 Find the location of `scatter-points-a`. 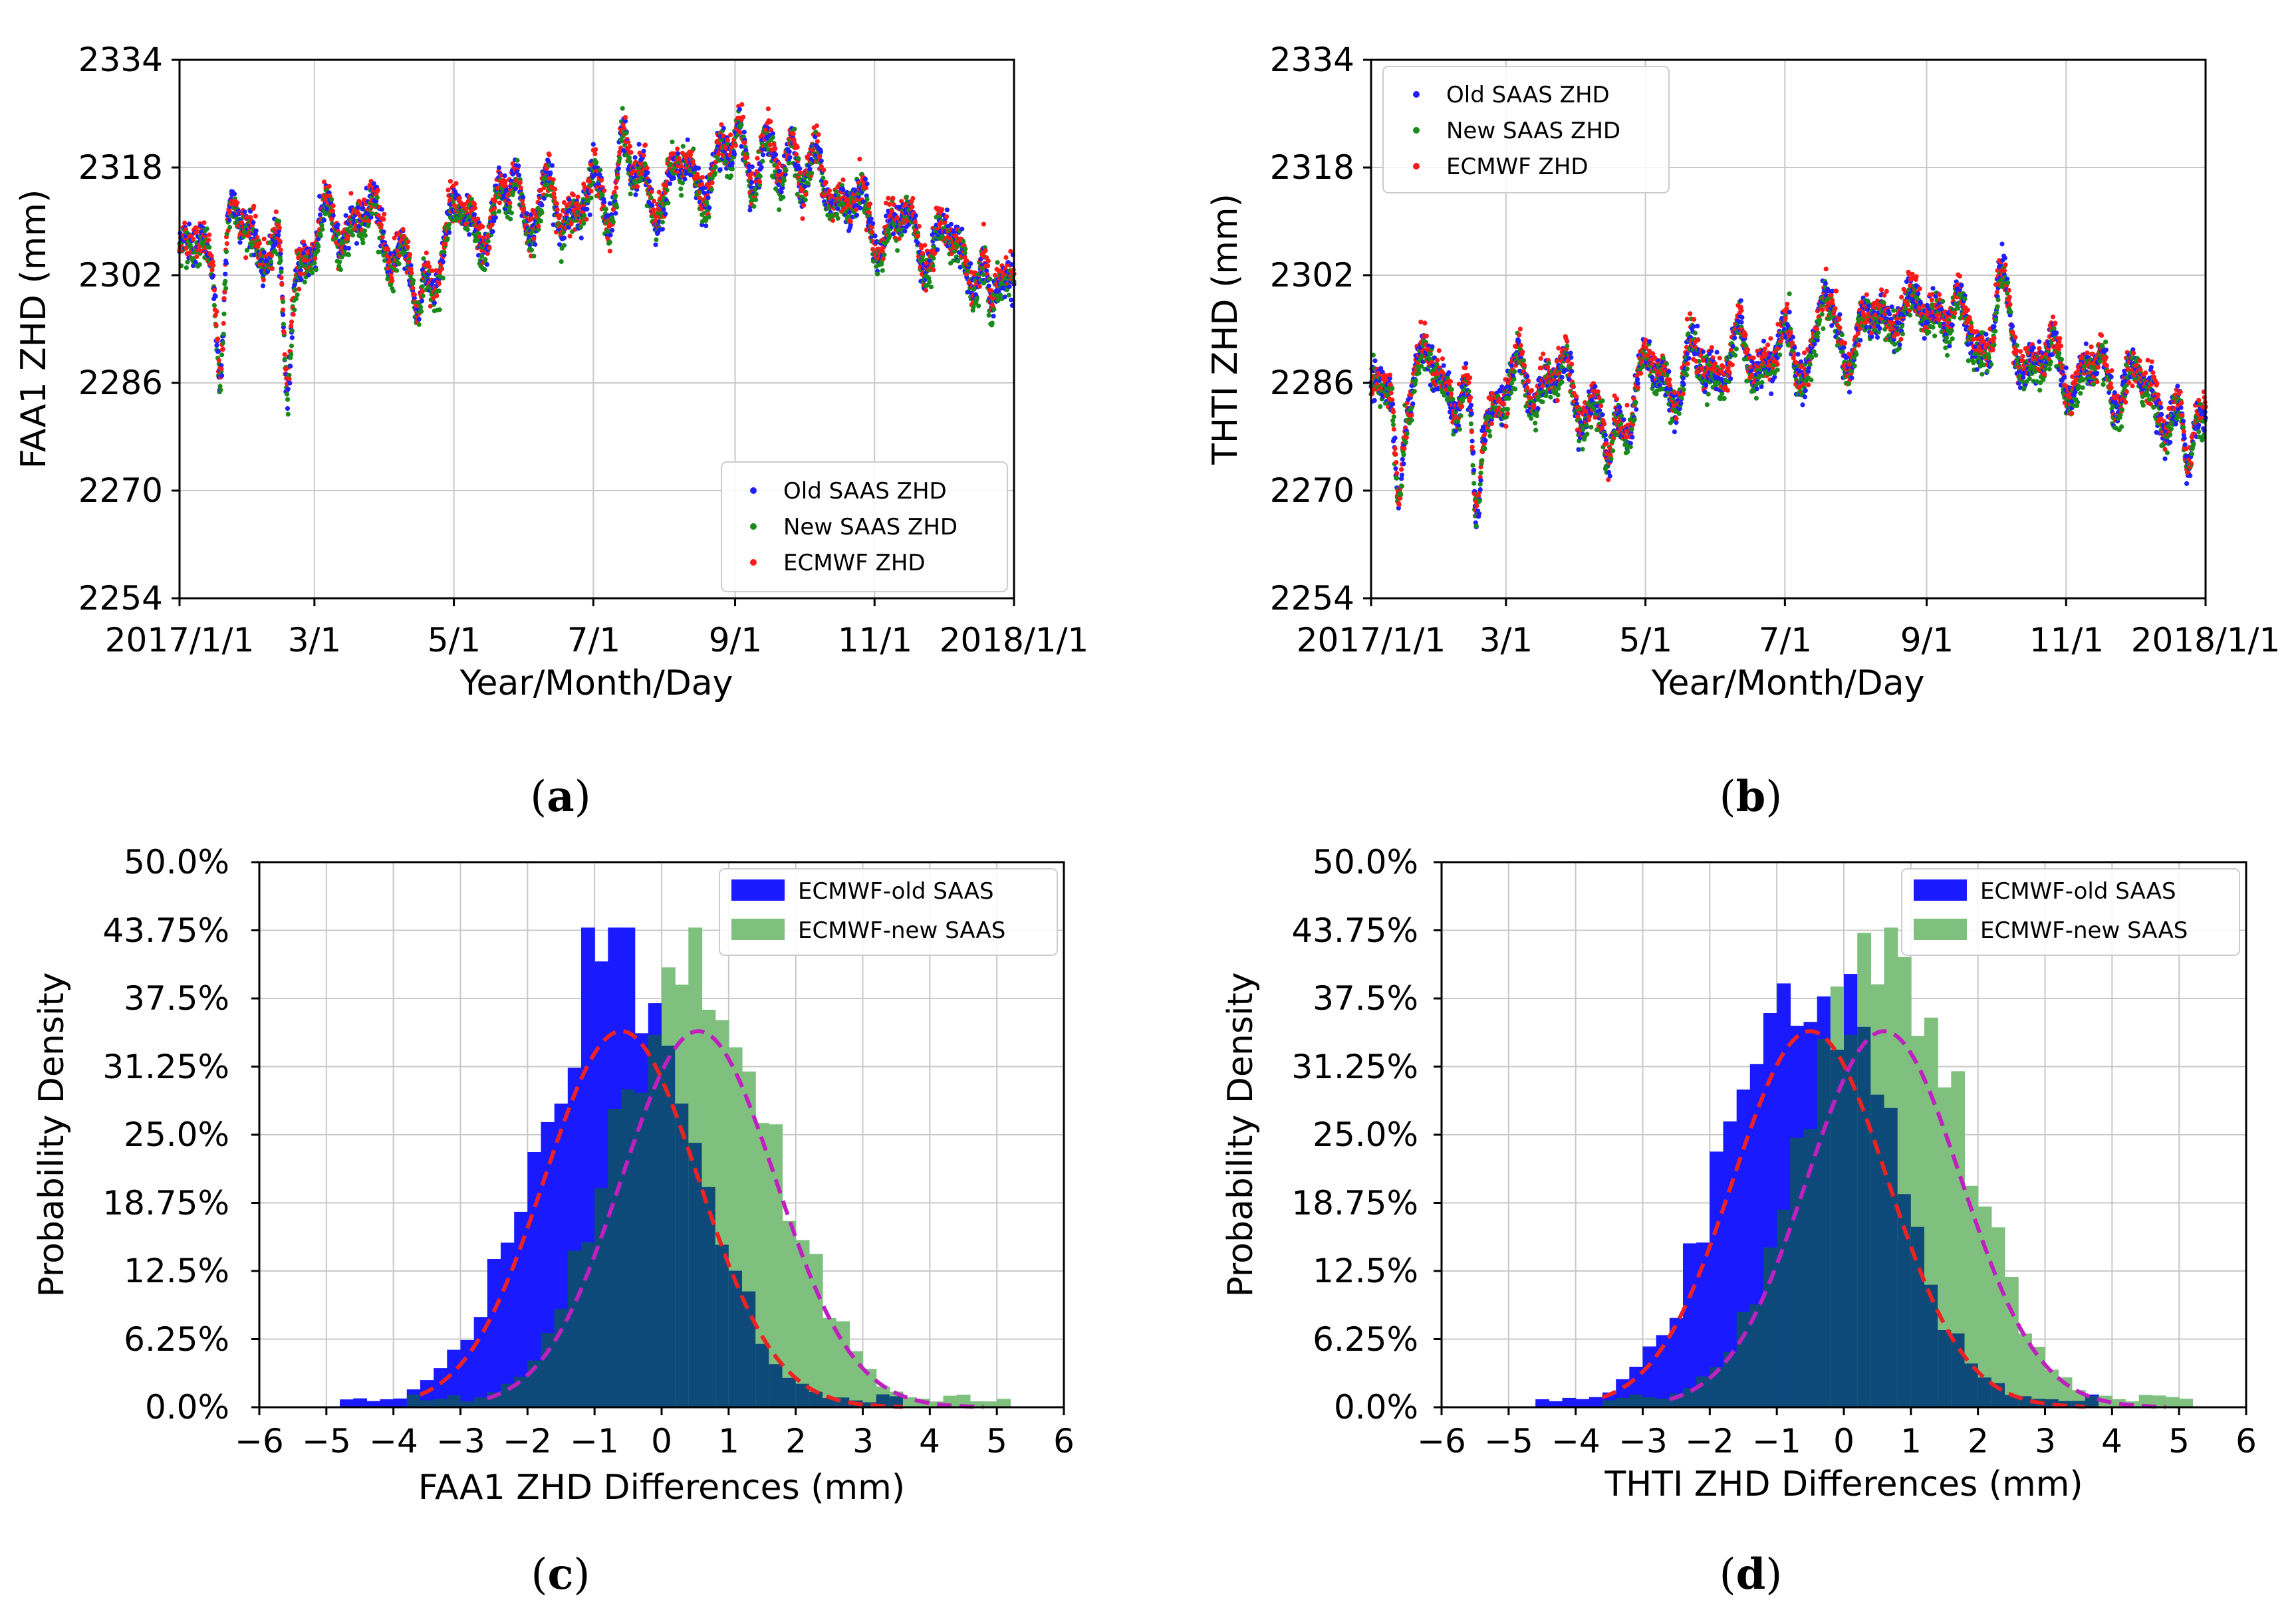

scatter-points-a is located at coordinates (597, 259).